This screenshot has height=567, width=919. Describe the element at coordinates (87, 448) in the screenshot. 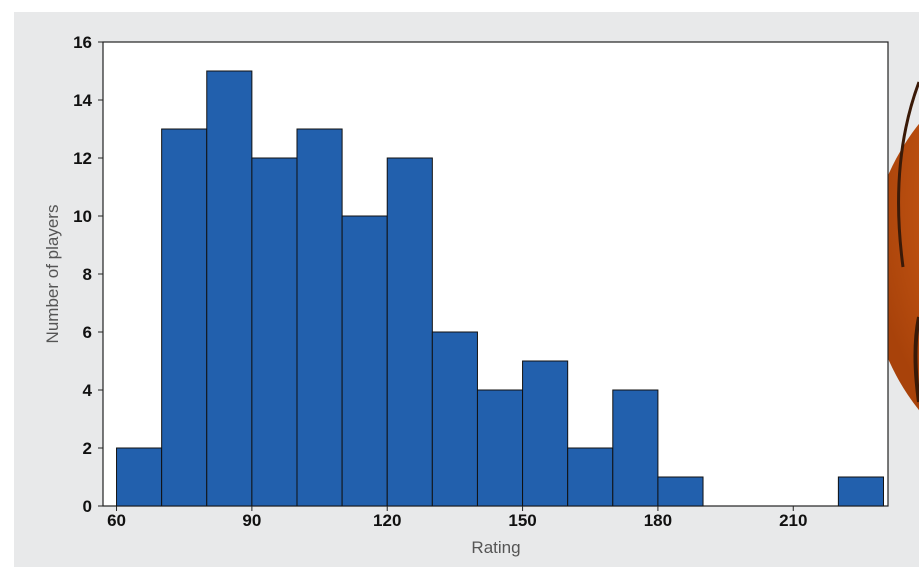

I see `y-tick-label: 2` at that location.